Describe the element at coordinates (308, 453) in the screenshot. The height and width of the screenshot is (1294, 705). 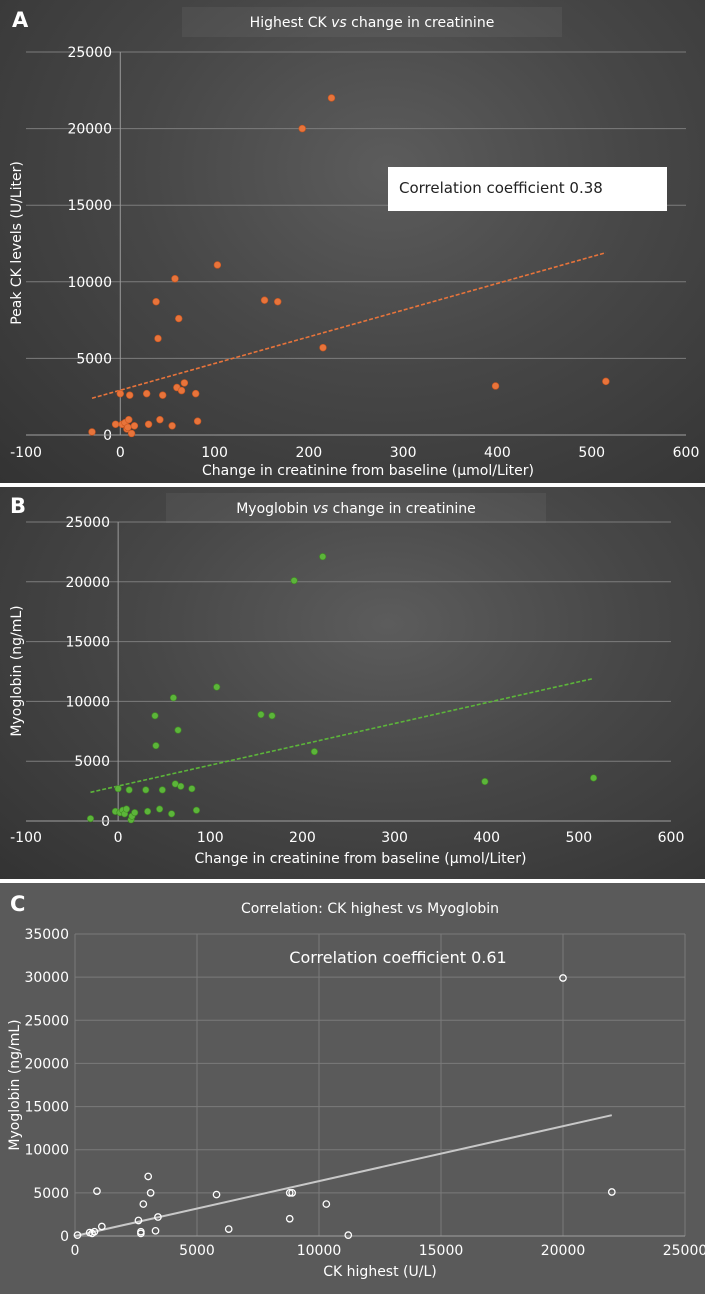
I see `x-tick-label: 200` at that location.